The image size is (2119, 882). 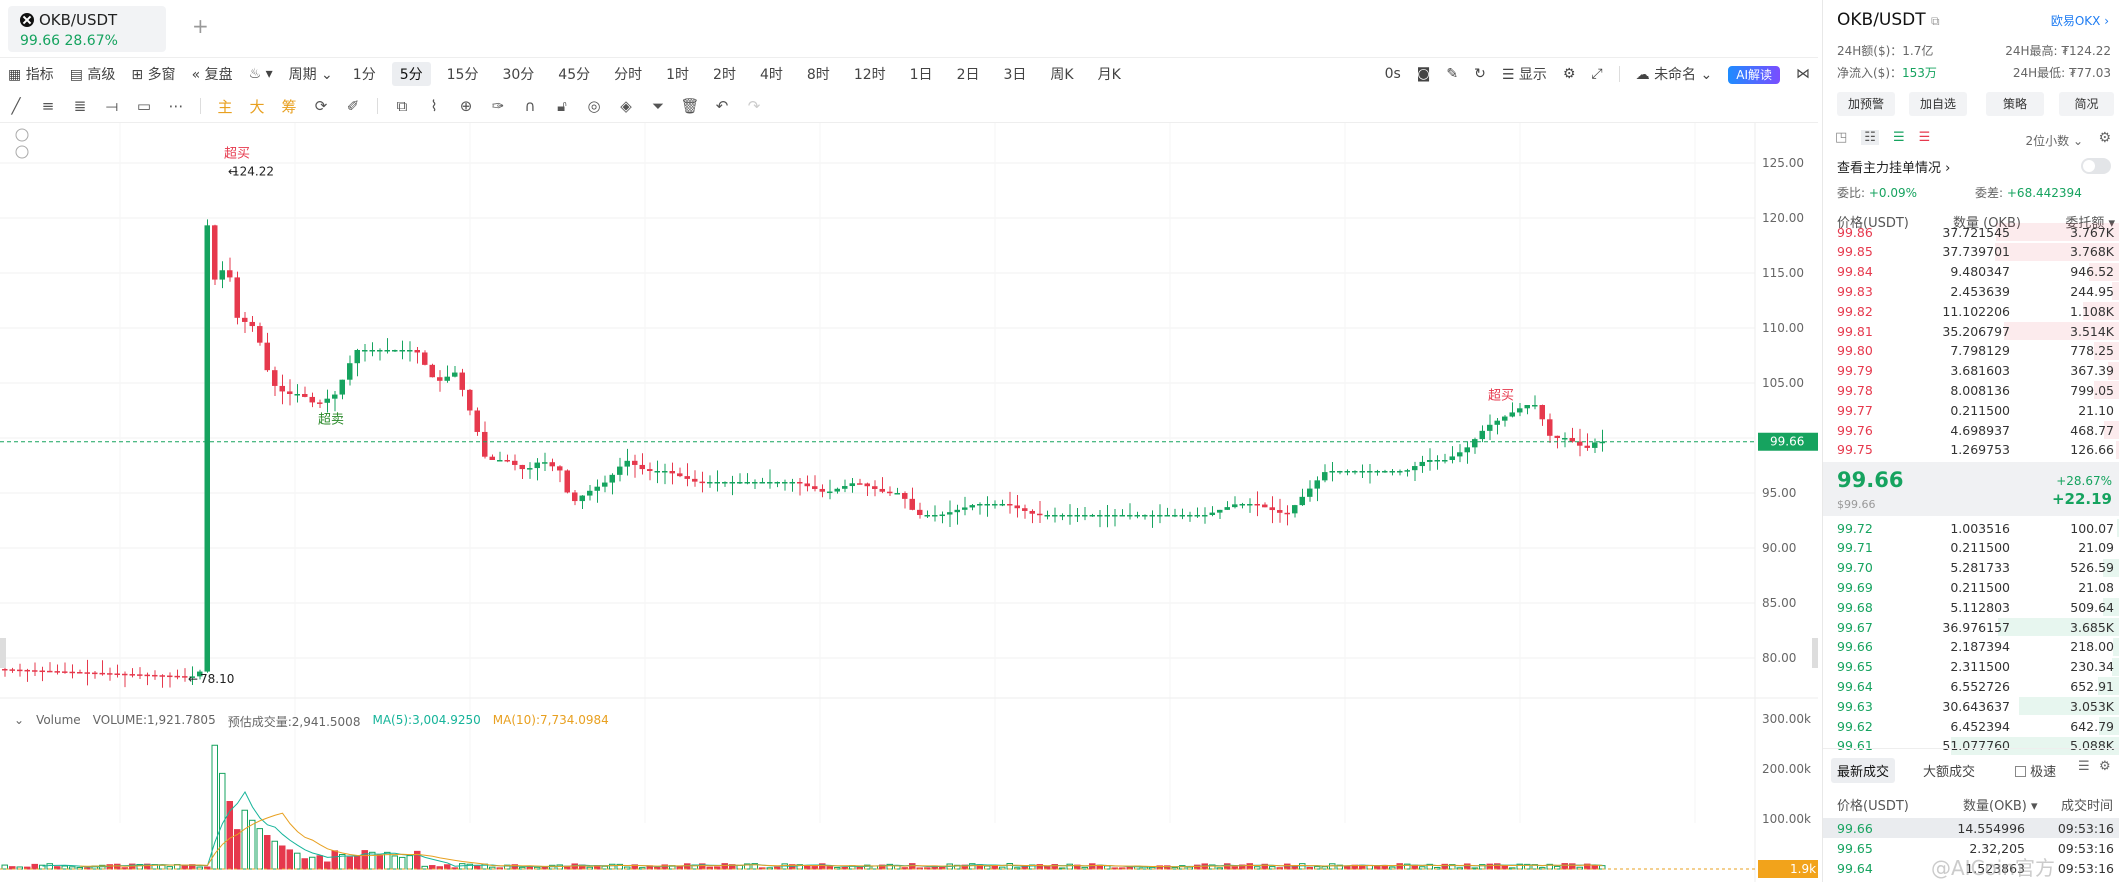 What do you see at coordinates (594, 106) in the screenshot?
I see `visibility-icon: ◎` at bounding box center [594, 106].